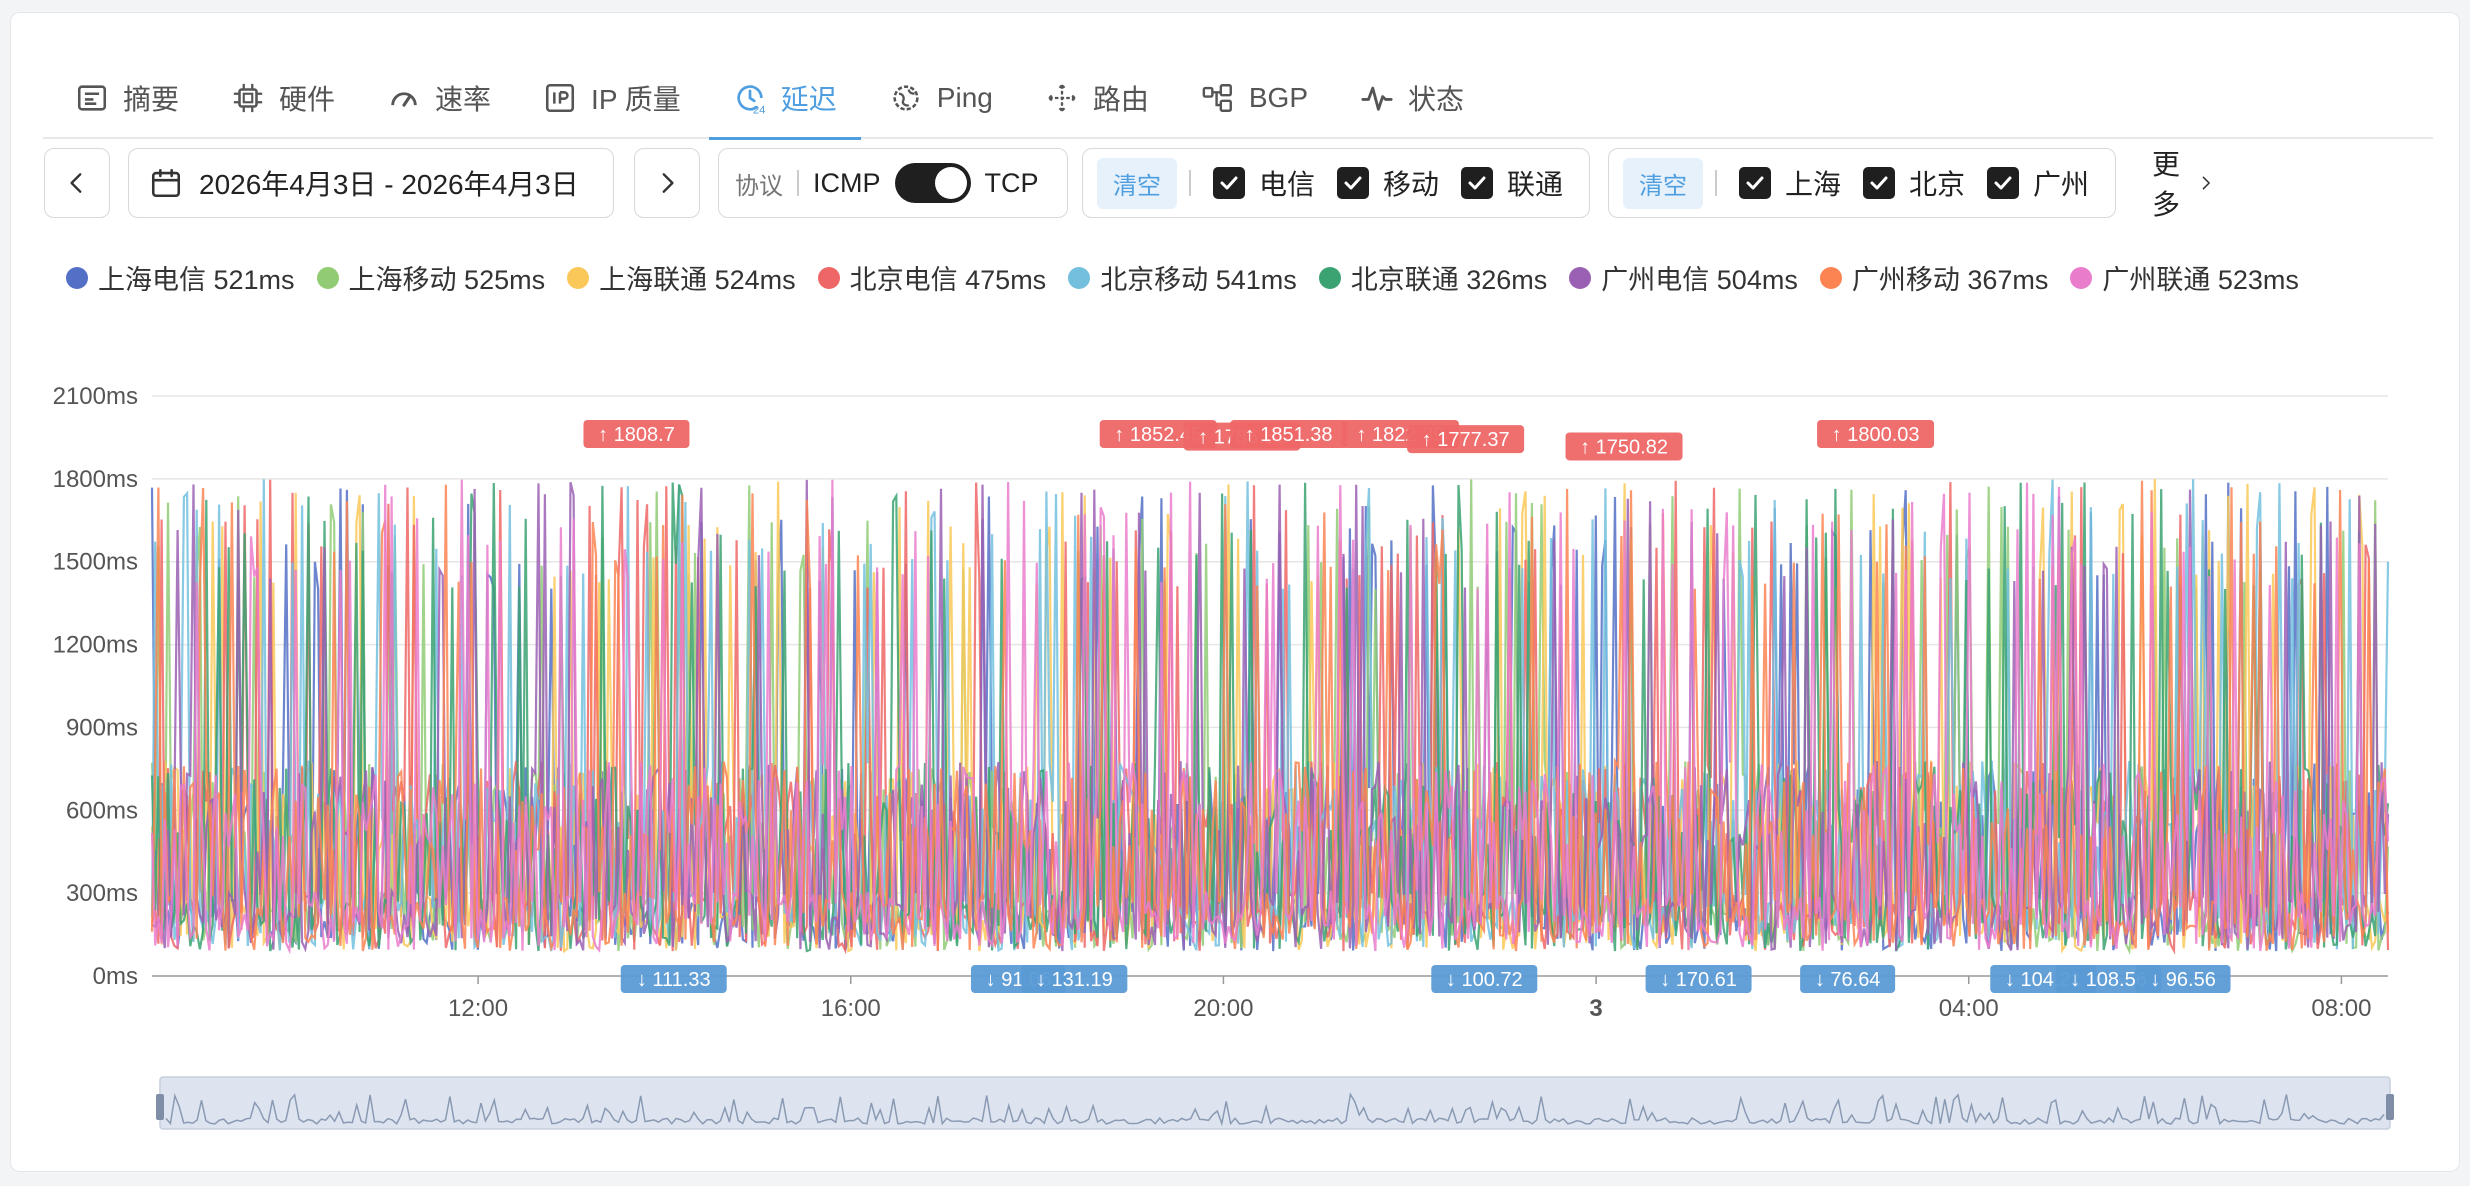  Describe the element at coordinates (2341, 1008) in the screenshot. I see `x-tick-label: 08:00` at that location.